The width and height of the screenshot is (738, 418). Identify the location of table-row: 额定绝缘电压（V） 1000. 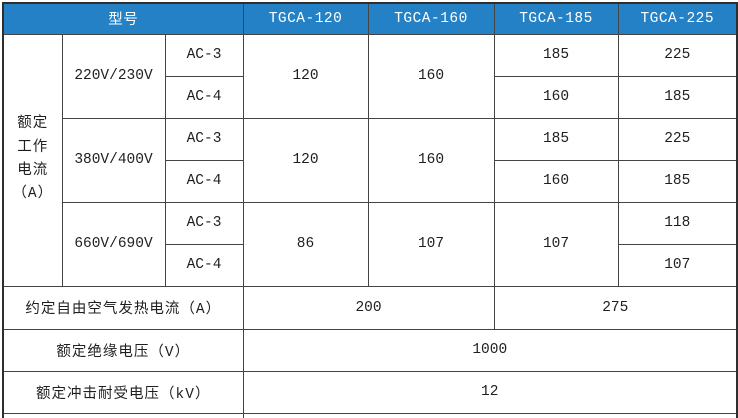
(370, 350).